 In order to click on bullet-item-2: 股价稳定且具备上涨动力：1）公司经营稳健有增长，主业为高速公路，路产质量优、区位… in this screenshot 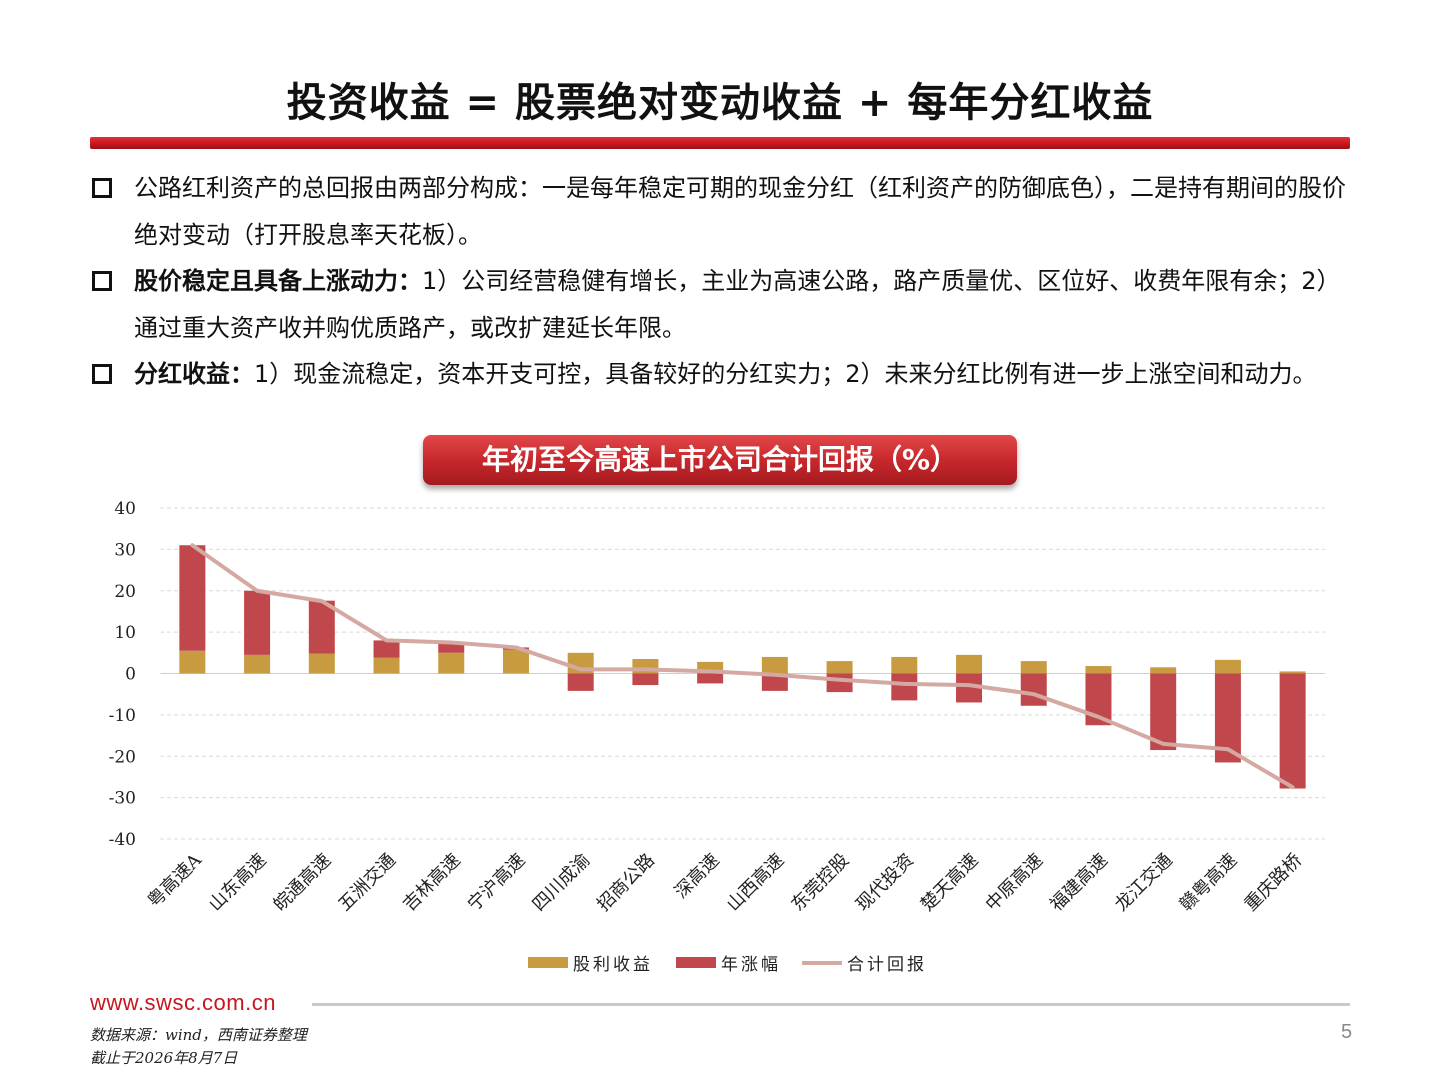, I will do `click(721, 305)`.